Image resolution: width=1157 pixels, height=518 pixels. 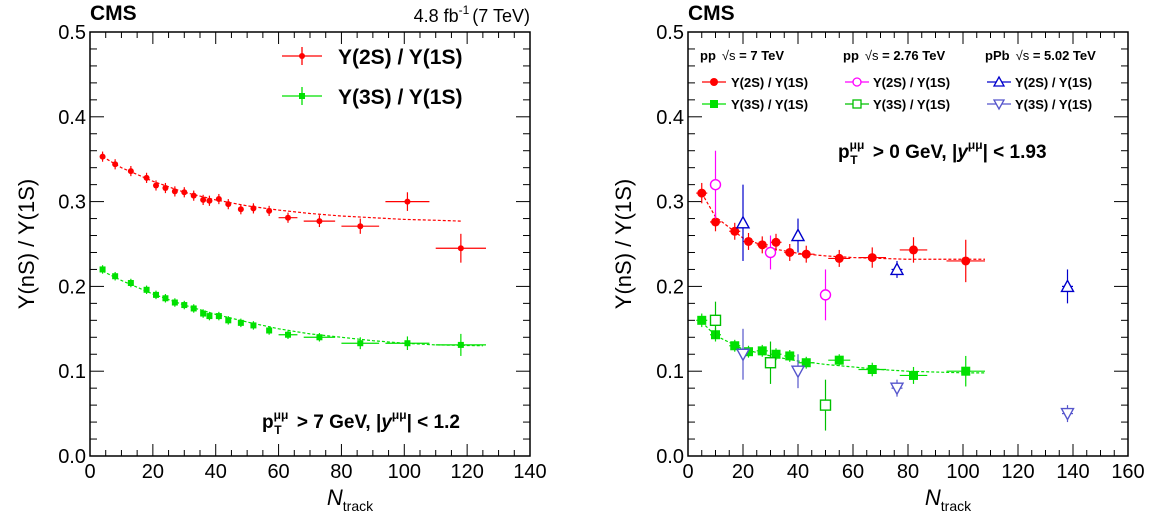 I want to click on legend-pp7-2s-label: Υ(2S) / Υ(1S), so click(x=769, y=82).